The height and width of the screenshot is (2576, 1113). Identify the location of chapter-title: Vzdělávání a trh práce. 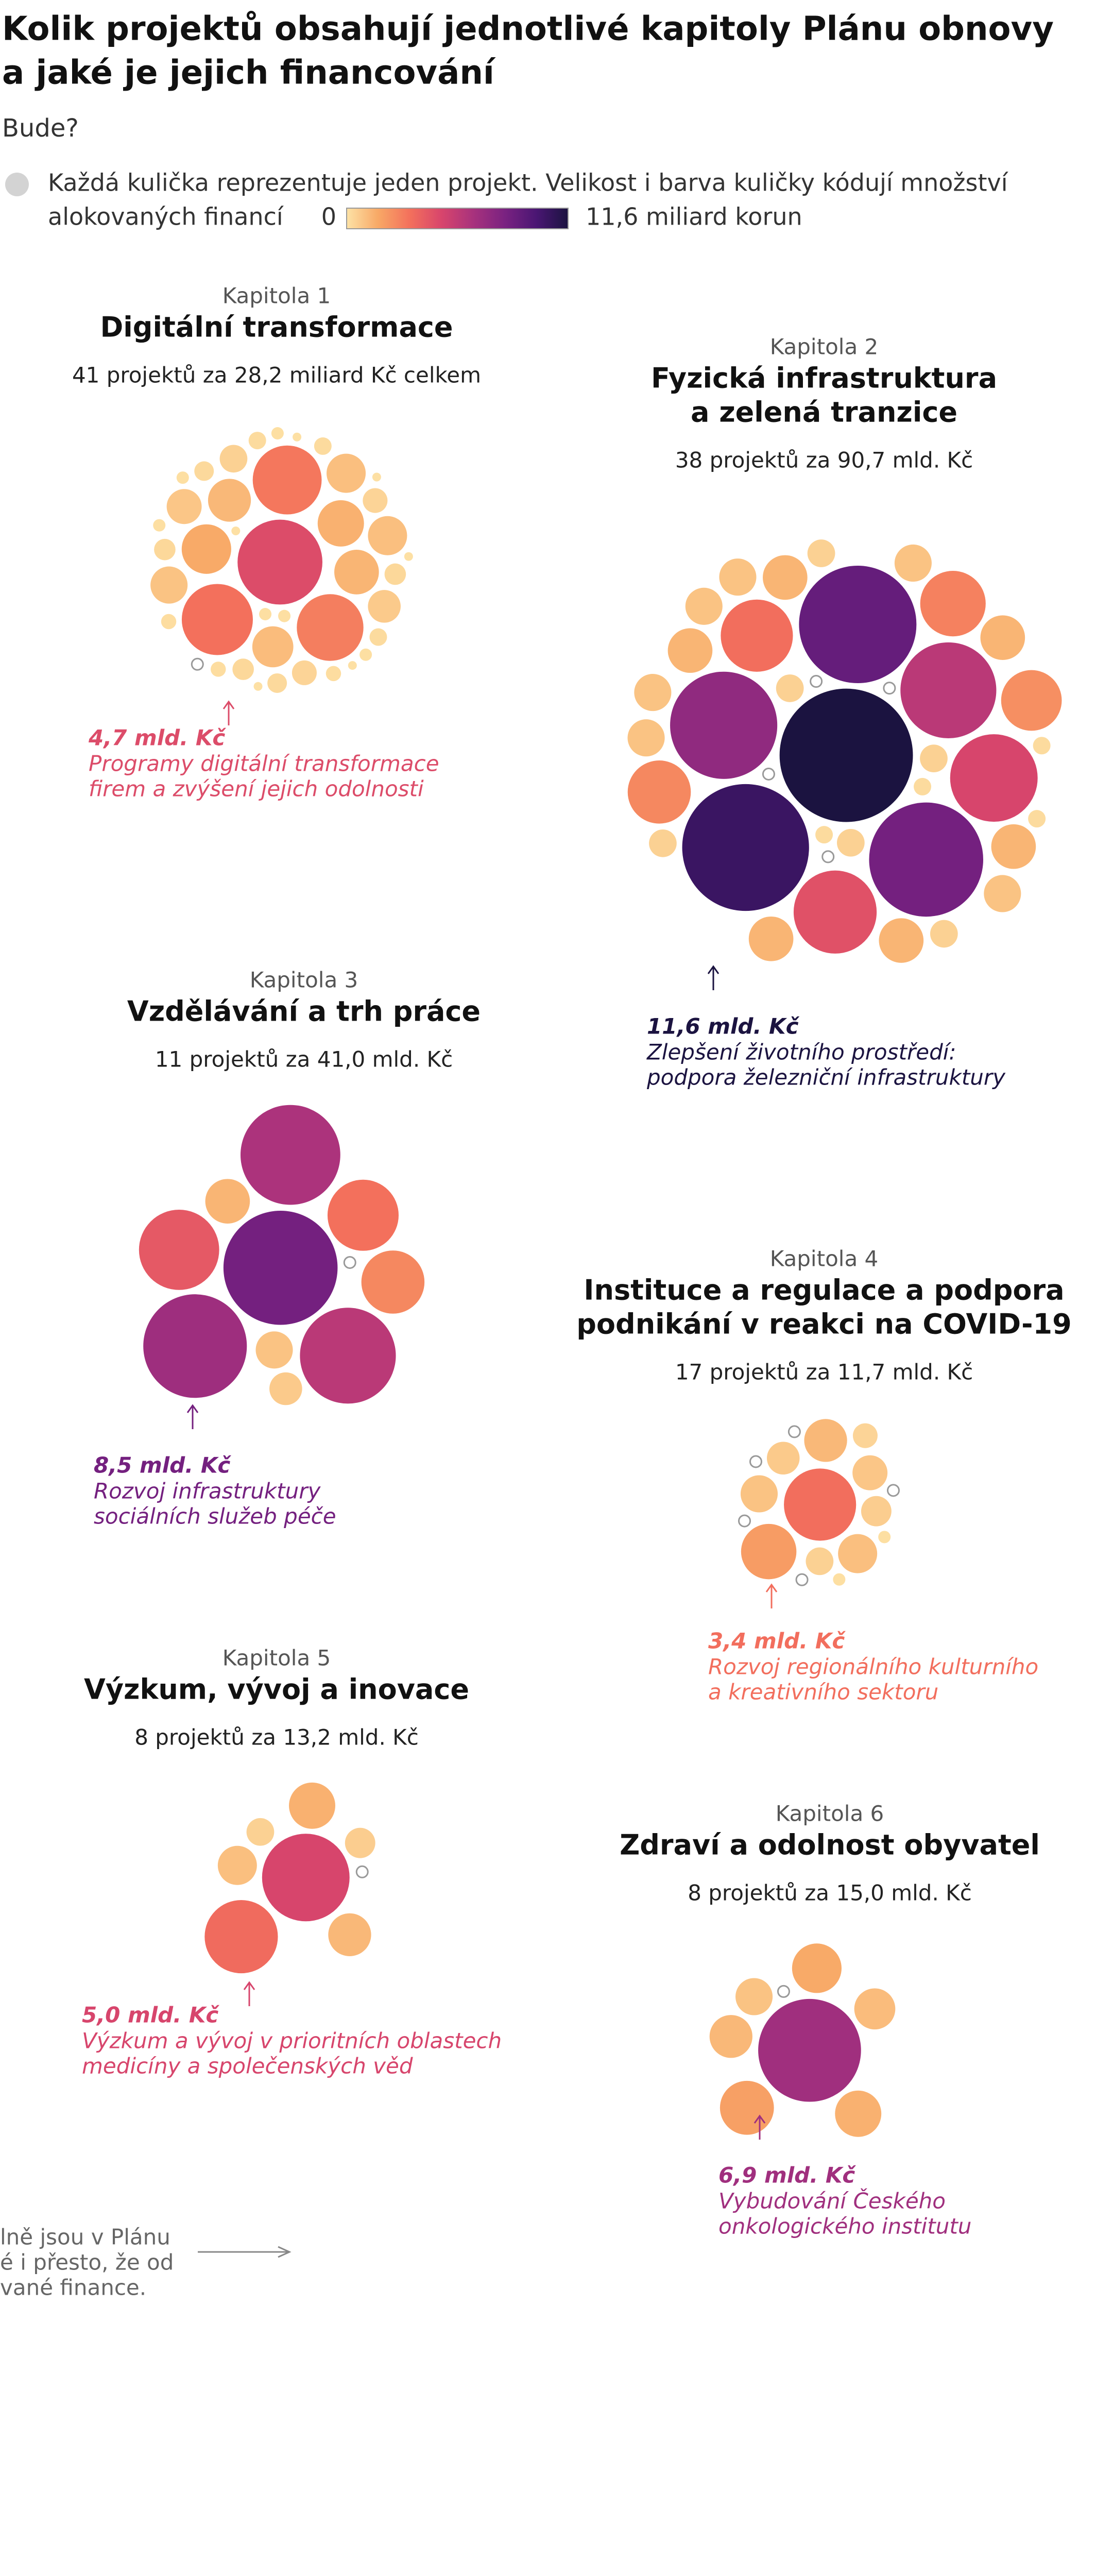
(304, 1011).